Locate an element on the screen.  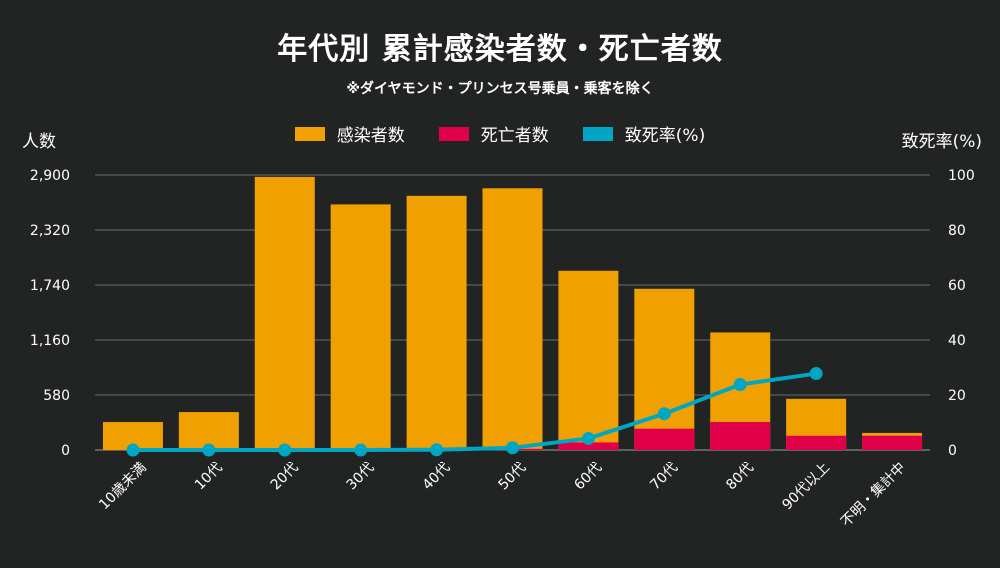
x-tick-label-2: 20代 is located at coordinates (285, 477).